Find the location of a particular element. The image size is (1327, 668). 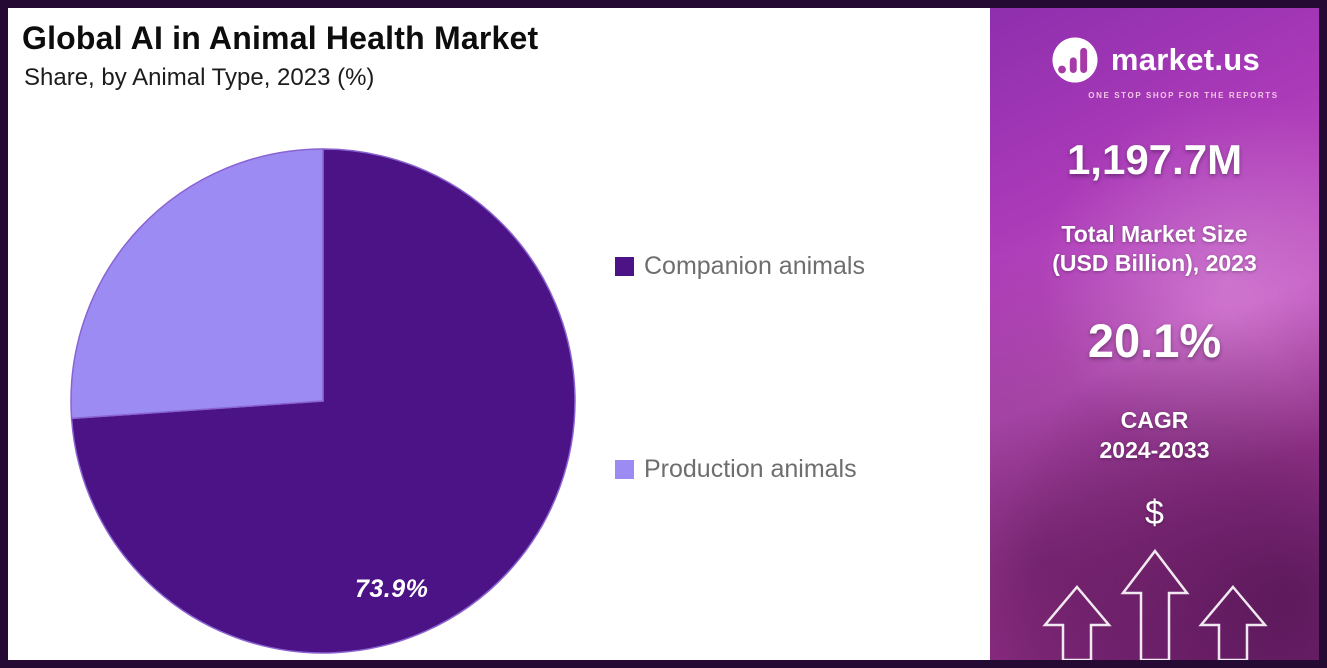

marketus-logo: market.us is located at coordinates (1154, 60).